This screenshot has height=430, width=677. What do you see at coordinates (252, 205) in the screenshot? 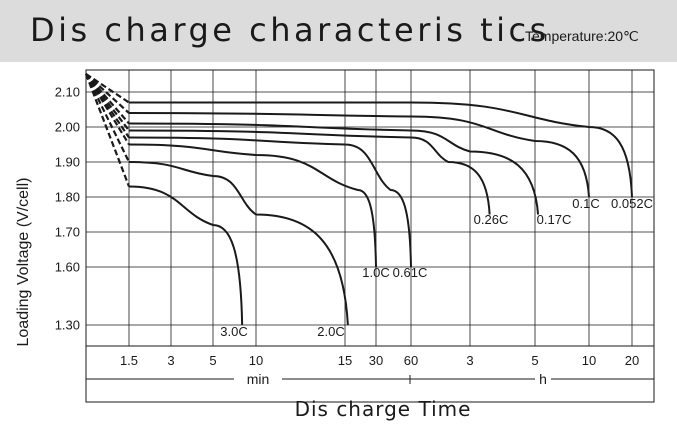
I see `curve-1.0C` at bounding box center [252, 205].